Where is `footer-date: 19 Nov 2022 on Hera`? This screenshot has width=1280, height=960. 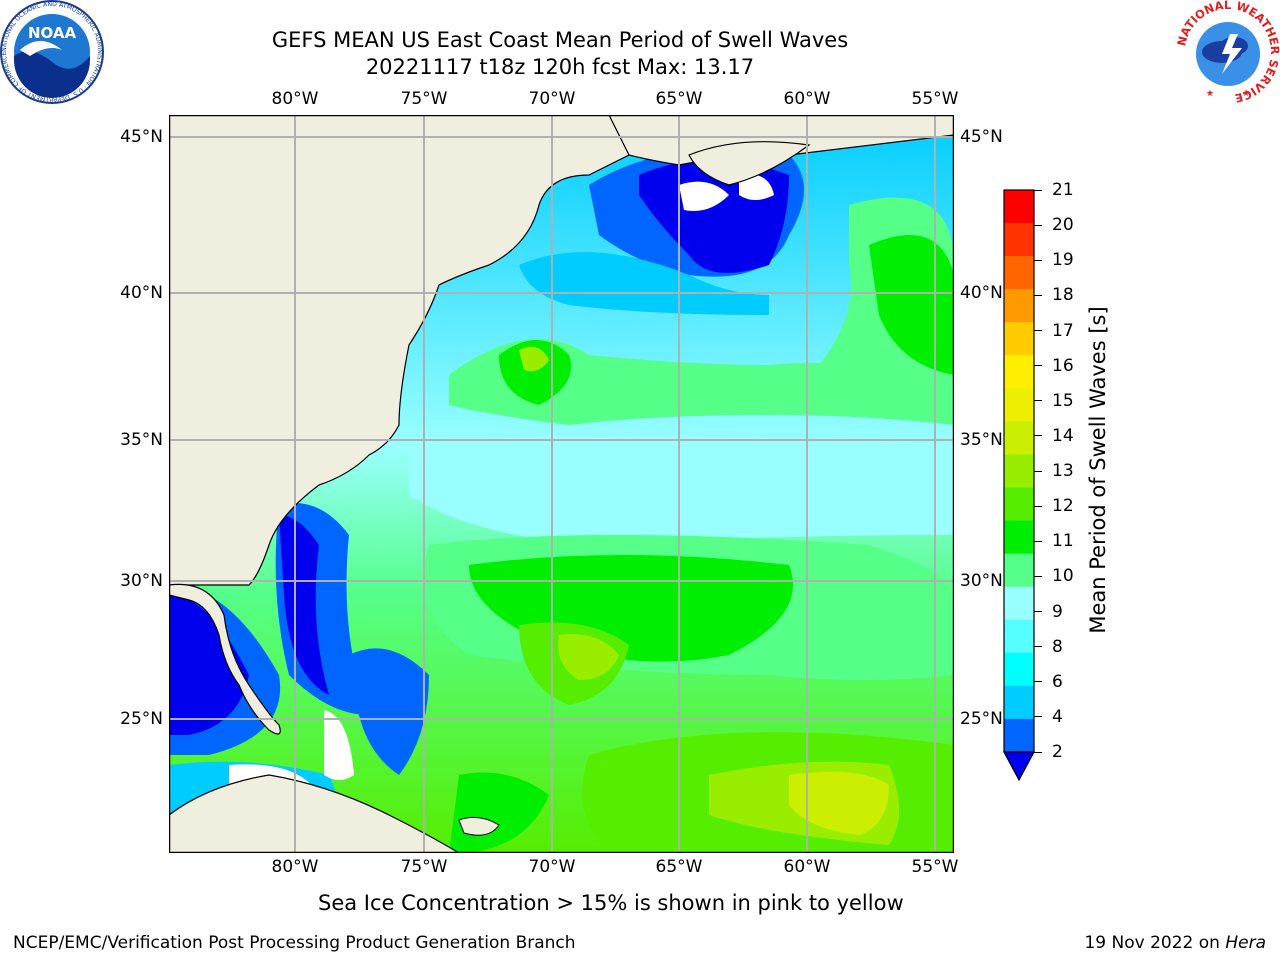
footer-date: 19 Nov 2022 on Hera is located at coordinates (1175, 943).